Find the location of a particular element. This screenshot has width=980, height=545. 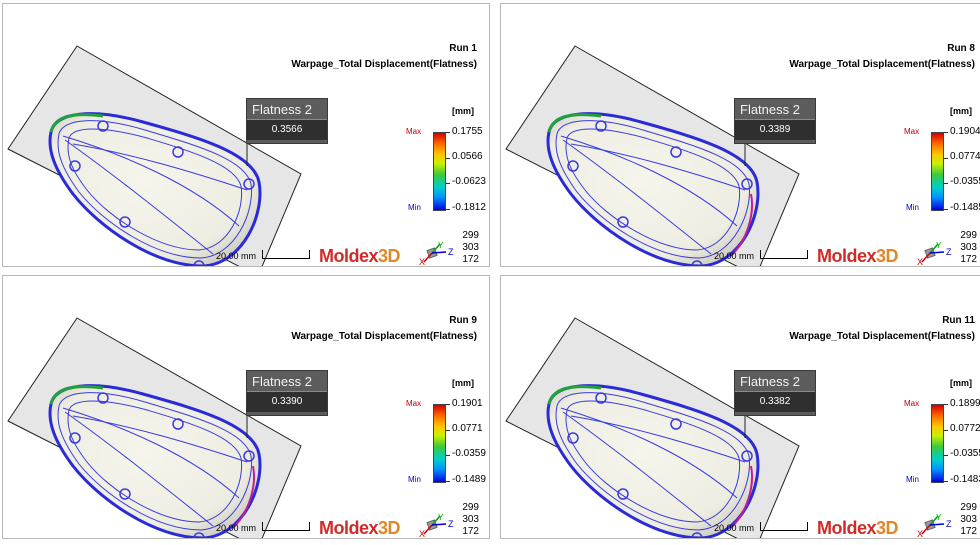

run-title: Run 11 is located at coordinates (958, 320).